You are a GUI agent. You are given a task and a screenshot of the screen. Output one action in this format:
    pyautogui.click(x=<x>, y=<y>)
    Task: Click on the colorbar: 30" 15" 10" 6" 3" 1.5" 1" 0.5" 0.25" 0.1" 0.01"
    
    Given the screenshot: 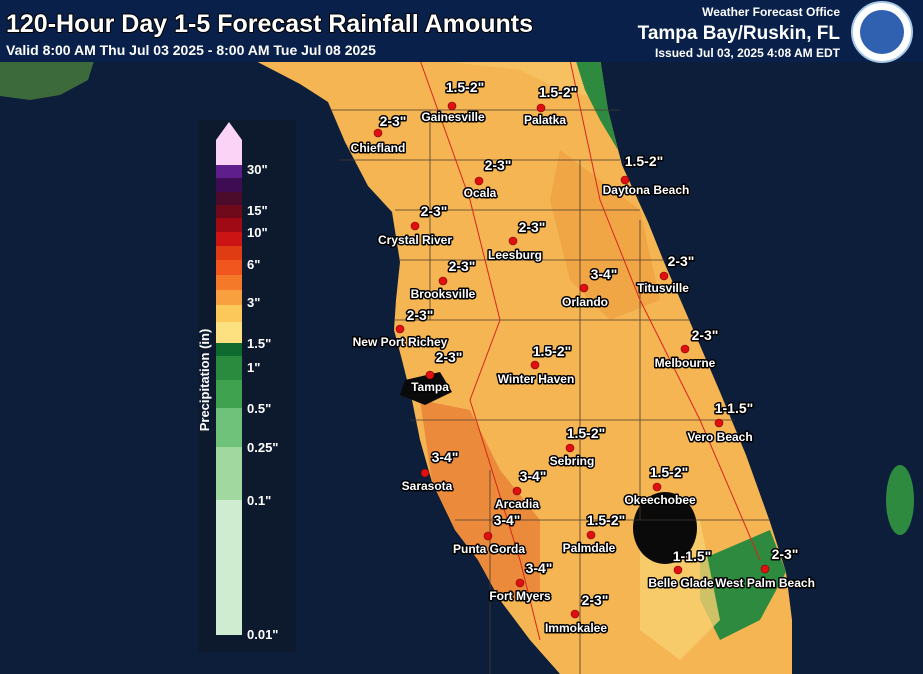 What is the action you would take?
    pyautogui.click(x=247, y=382)
    